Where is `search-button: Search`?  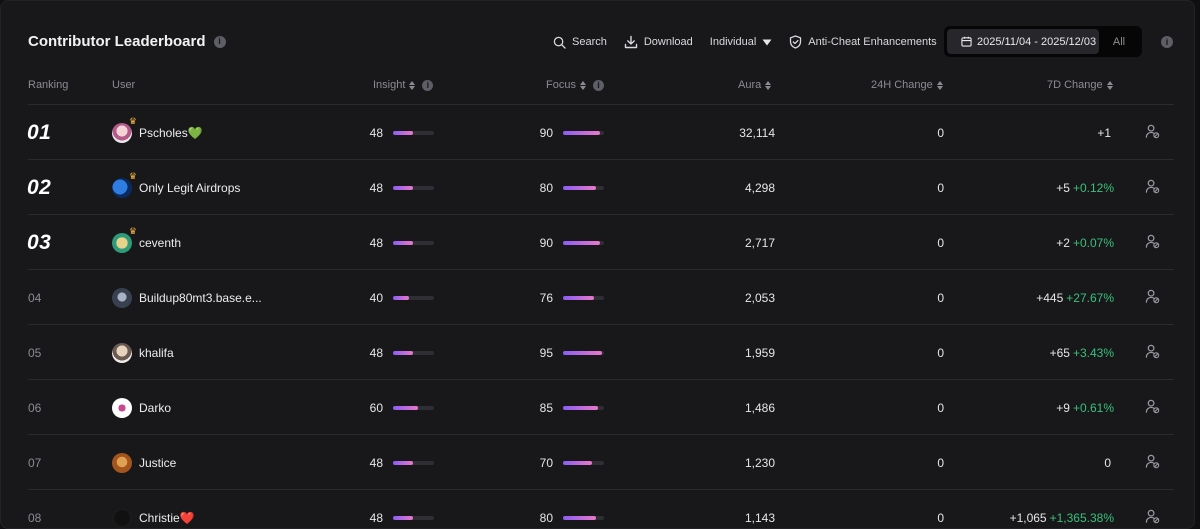 search-button: Search is located at coordinates (580, 42).